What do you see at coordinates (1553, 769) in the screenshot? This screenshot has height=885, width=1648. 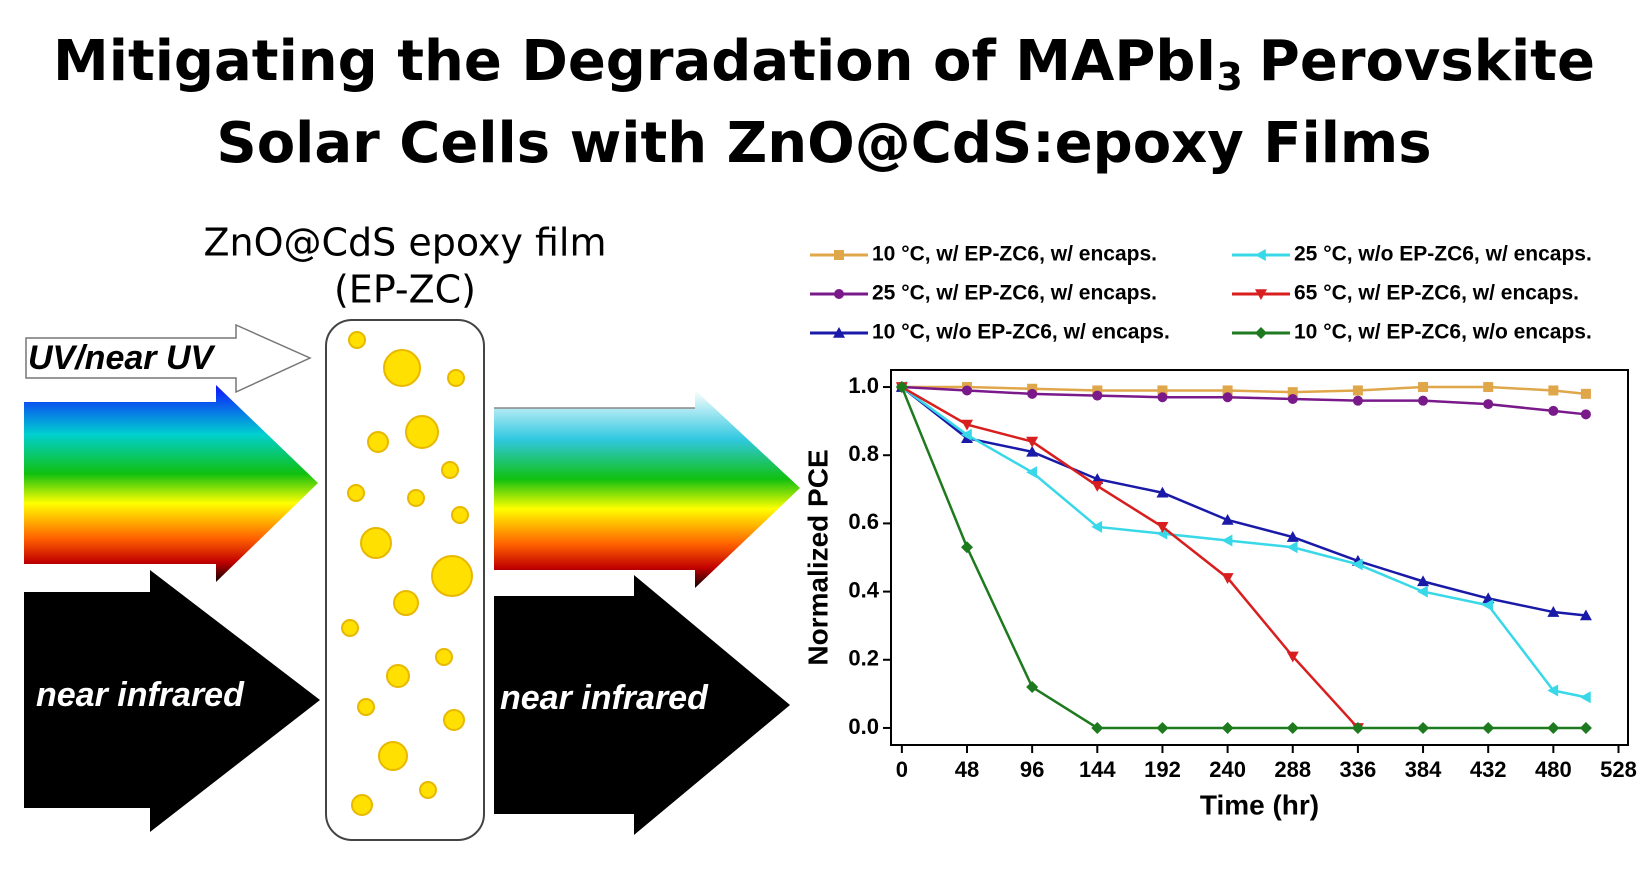 I see `x-tick-label: 480` at bounding box center [1553, 769].